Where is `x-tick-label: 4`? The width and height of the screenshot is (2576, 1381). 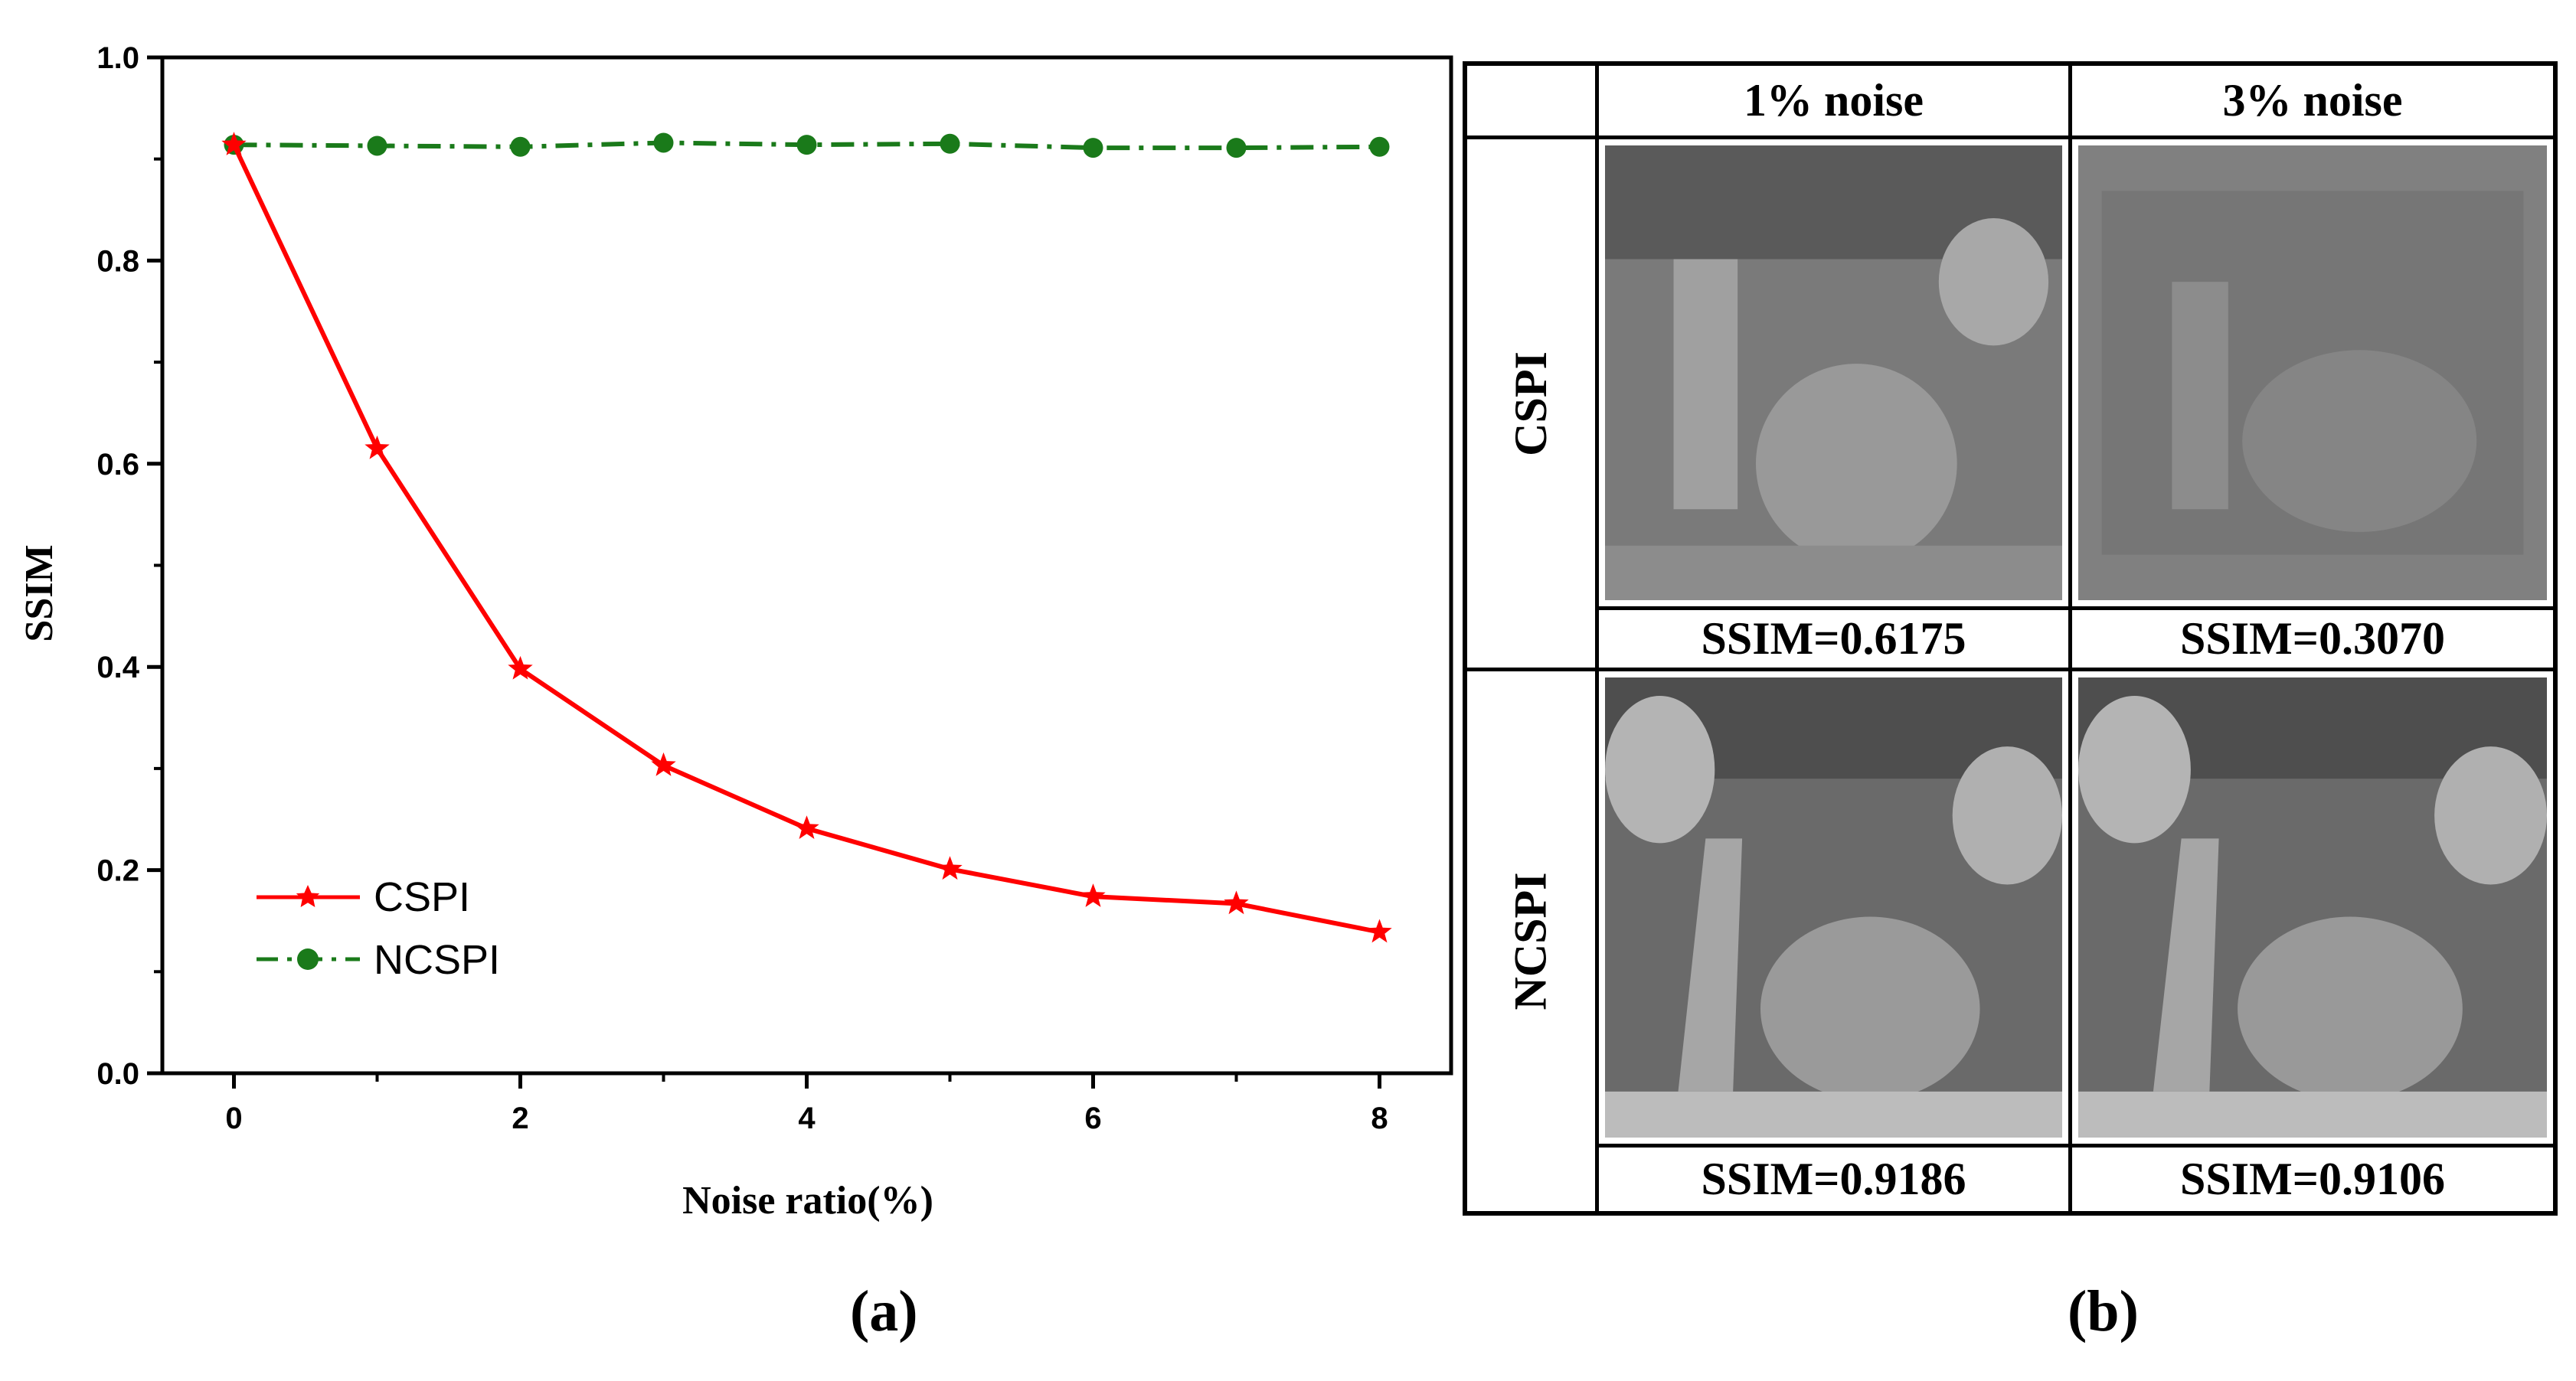
x-tick-label: 4 is located at coordinates (807, 1118).